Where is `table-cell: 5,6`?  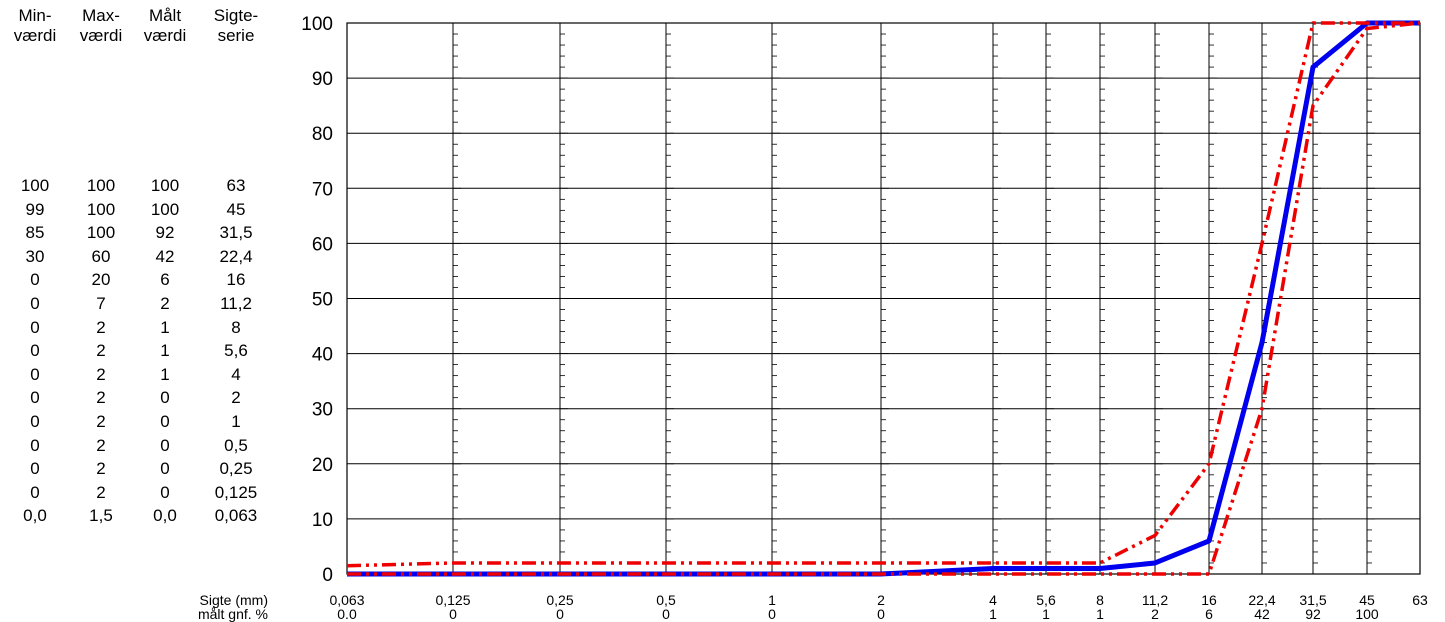
table-cell: 5,6 is located at coordinates (236, 351).